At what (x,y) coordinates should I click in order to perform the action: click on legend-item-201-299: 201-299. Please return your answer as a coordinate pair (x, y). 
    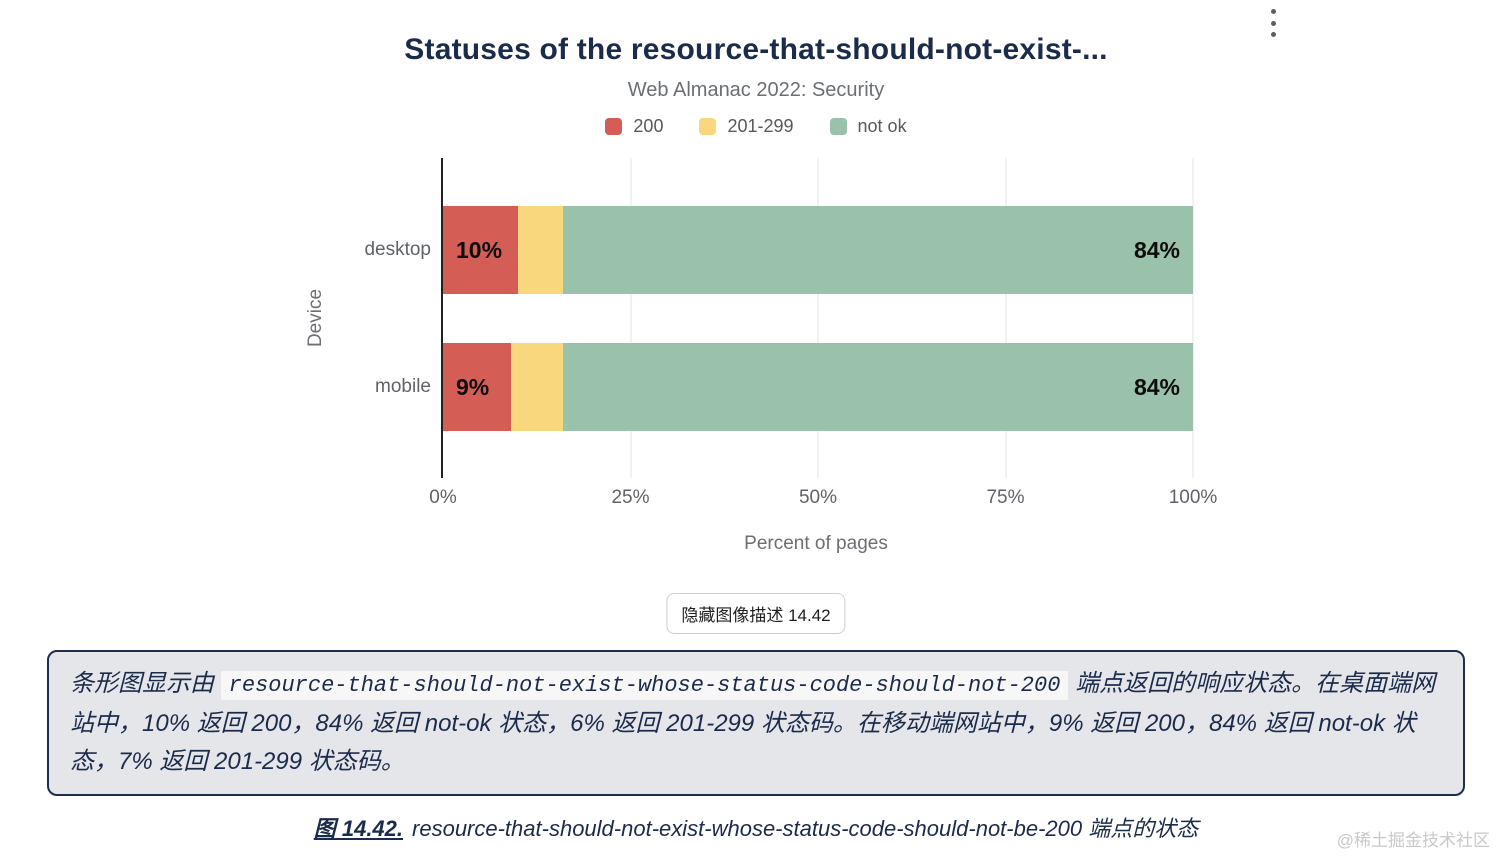
    Looking at the image, I should click on (746, 126).